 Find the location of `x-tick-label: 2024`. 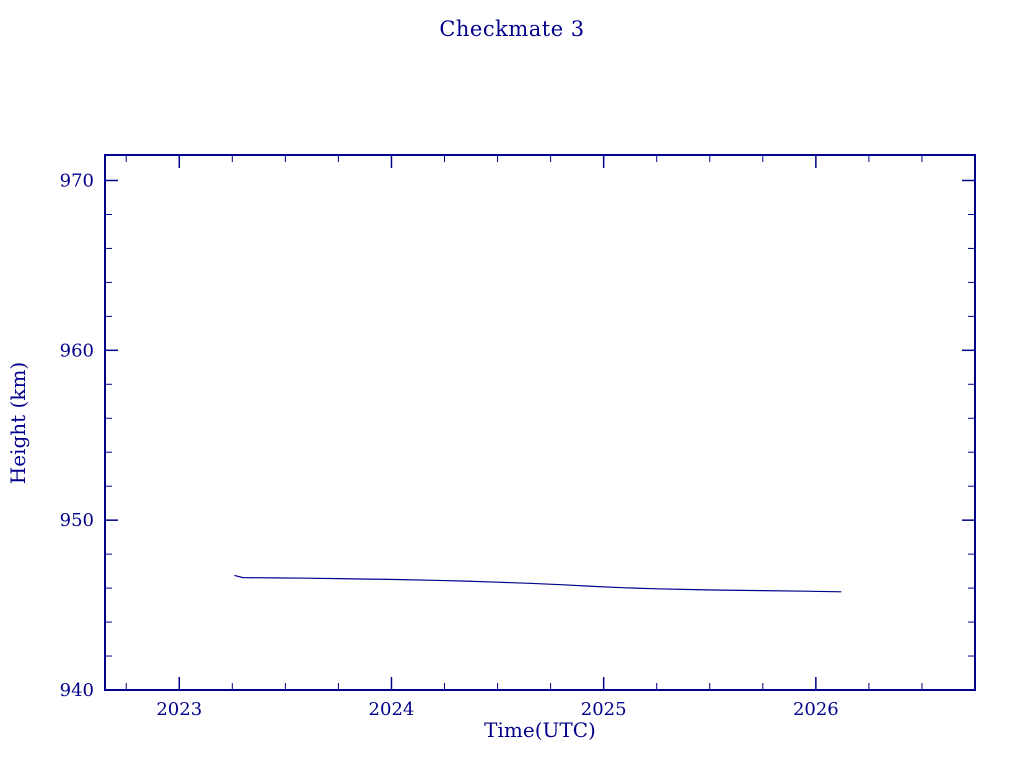

x-tick-label: 2024 is located at coordinates (392, 709).